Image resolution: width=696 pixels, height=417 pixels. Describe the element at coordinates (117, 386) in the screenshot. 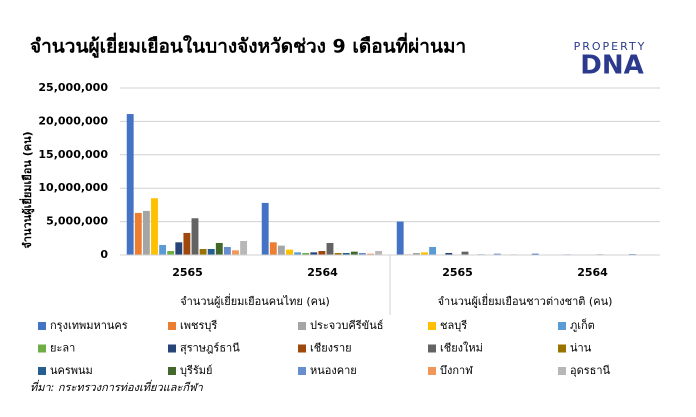

I see `source: ที่มา: กระทรวงการท่องเที่ยวและกีฬา` at that location.